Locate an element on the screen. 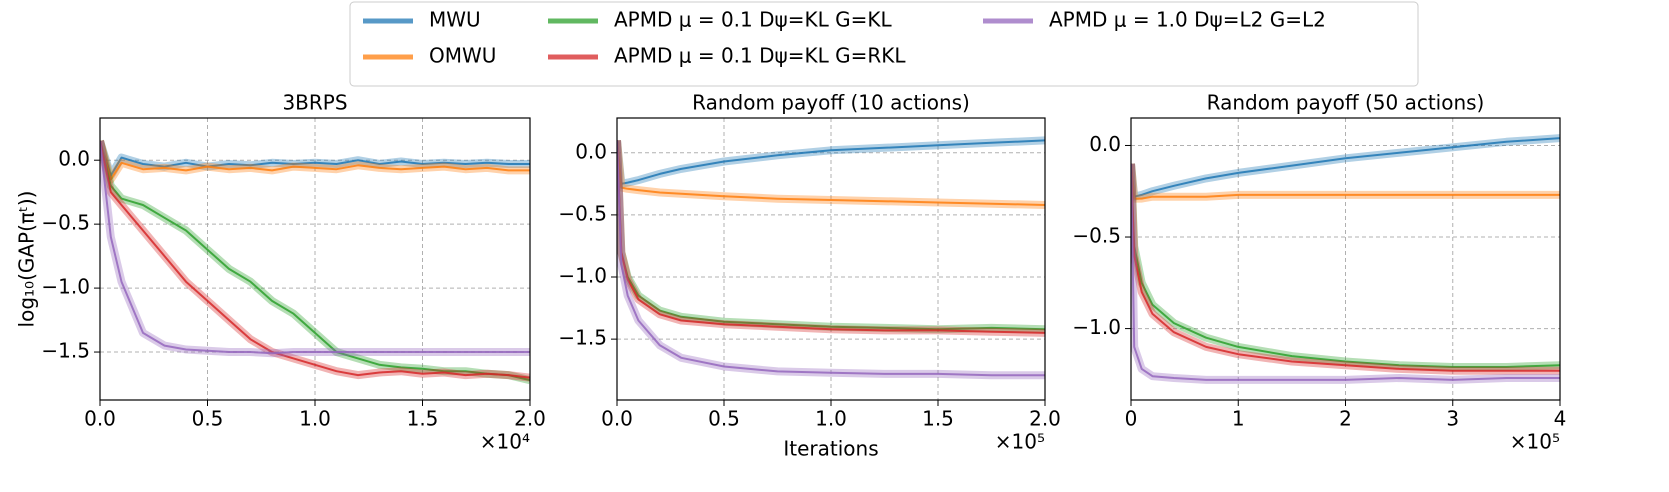 This screenshot has width=1669, height=492. y-axis-label: log₁₀(GAP(πᵗ)) is located at coordinates (27, 259).